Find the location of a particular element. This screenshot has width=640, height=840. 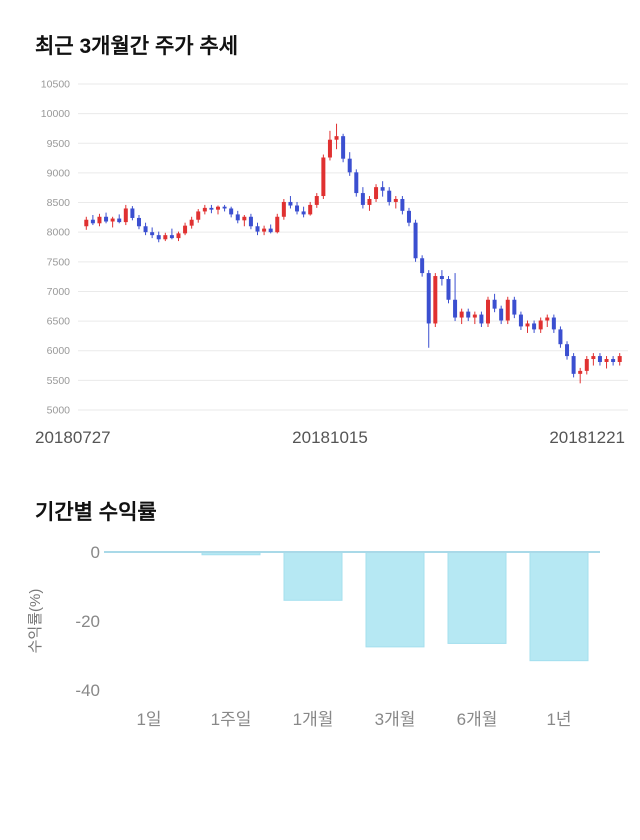

svg-text: 0 is located at coordinates (95, 552).